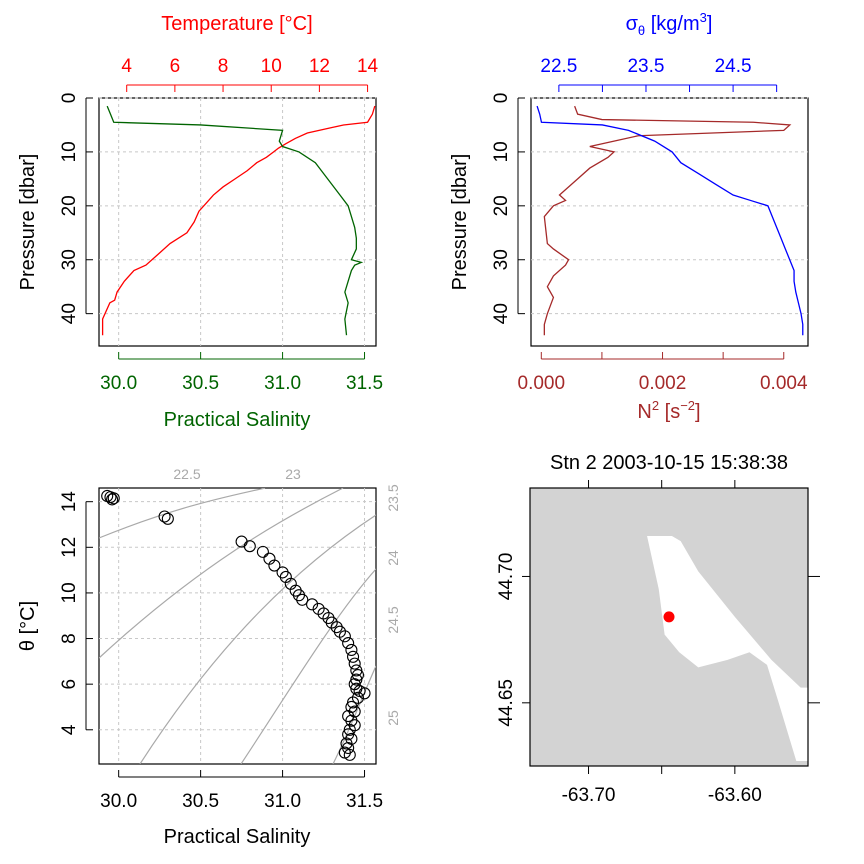 This screenshot has height=864, width=864. Describe the element at coordinates (69, 638) in the screenshot. I see `left-tick-label: 8` at that location.